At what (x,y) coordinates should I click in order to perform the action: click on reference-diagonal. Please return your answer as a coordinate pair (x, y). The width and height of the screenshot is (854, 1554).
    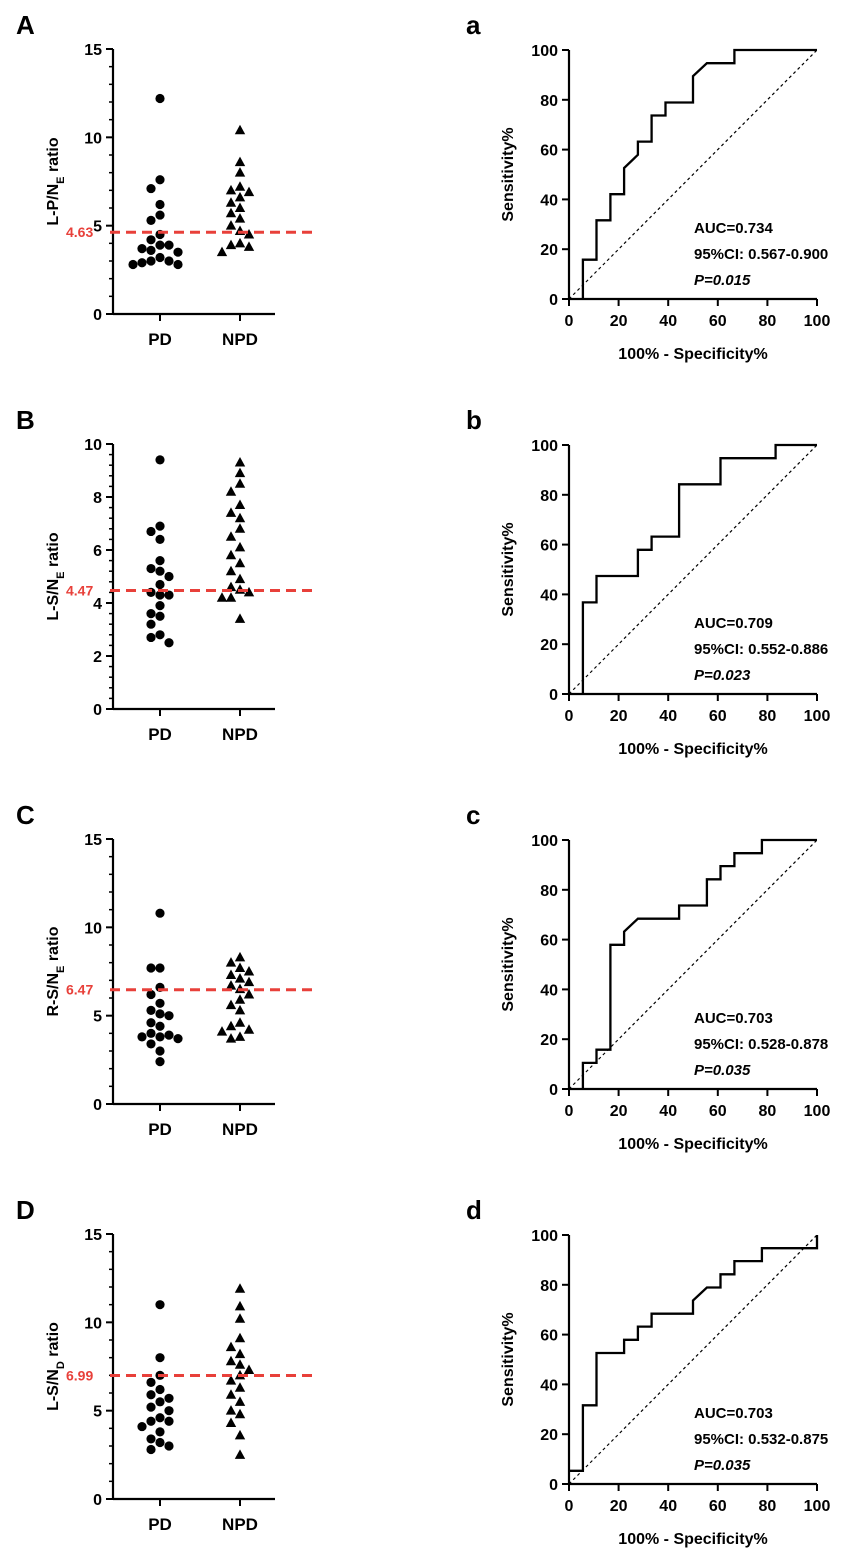
    Looking at the image, I should click on (693, 174).